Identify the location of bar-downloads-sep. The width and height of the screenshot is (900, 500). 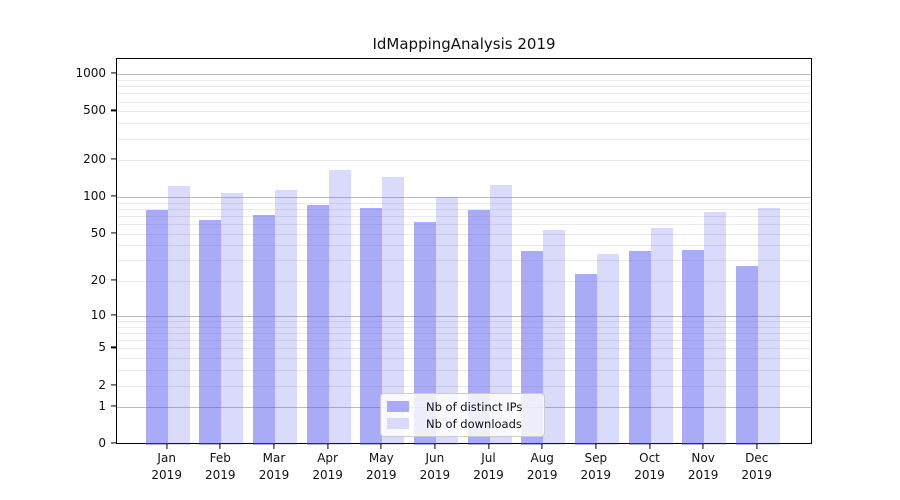
(607, 349).